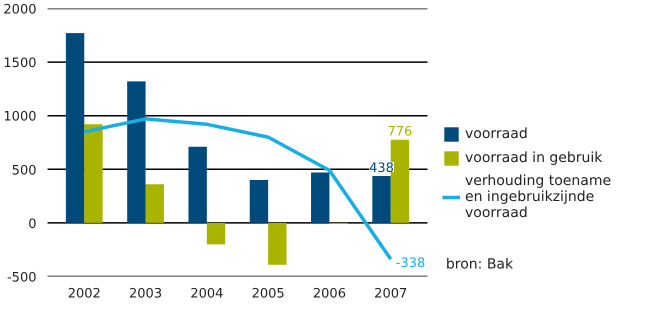  Describe the element at coordinates (84, 294) in the screenshot. I see `x-tick-label: 2002` at that location.